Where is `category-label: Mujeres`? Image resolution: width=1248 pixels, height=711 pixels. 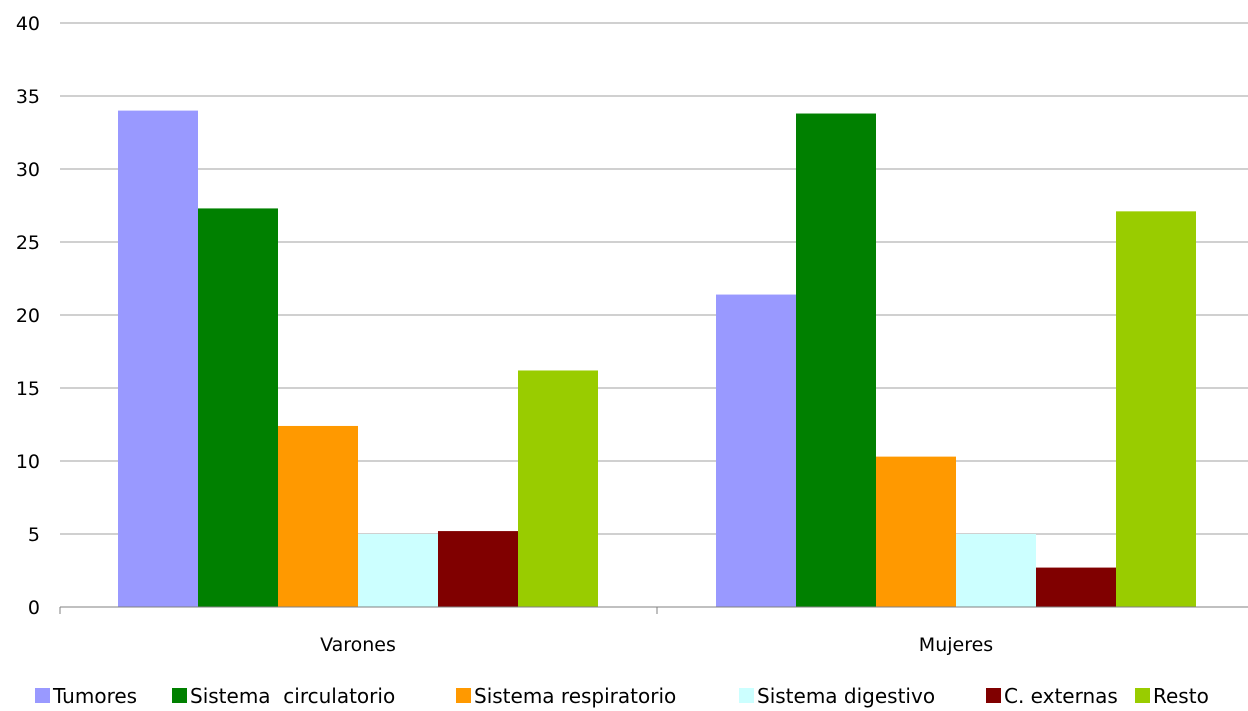
category-label: Mujeres is located at coordinates (956, 645).